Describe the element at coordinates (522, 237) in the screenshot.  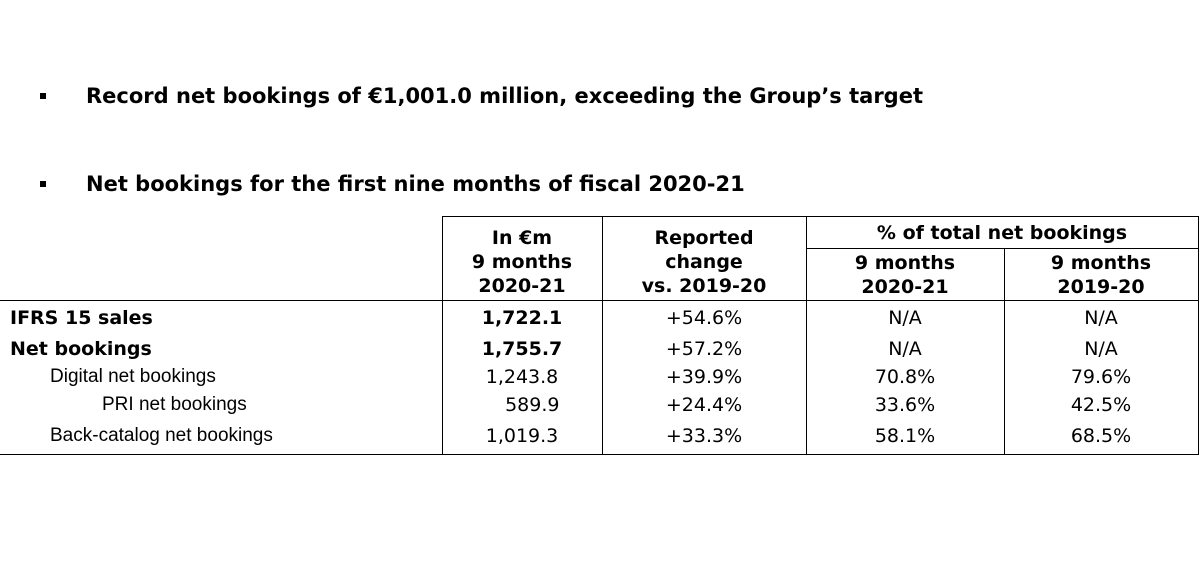
I see `header-line: In €m` at that location.